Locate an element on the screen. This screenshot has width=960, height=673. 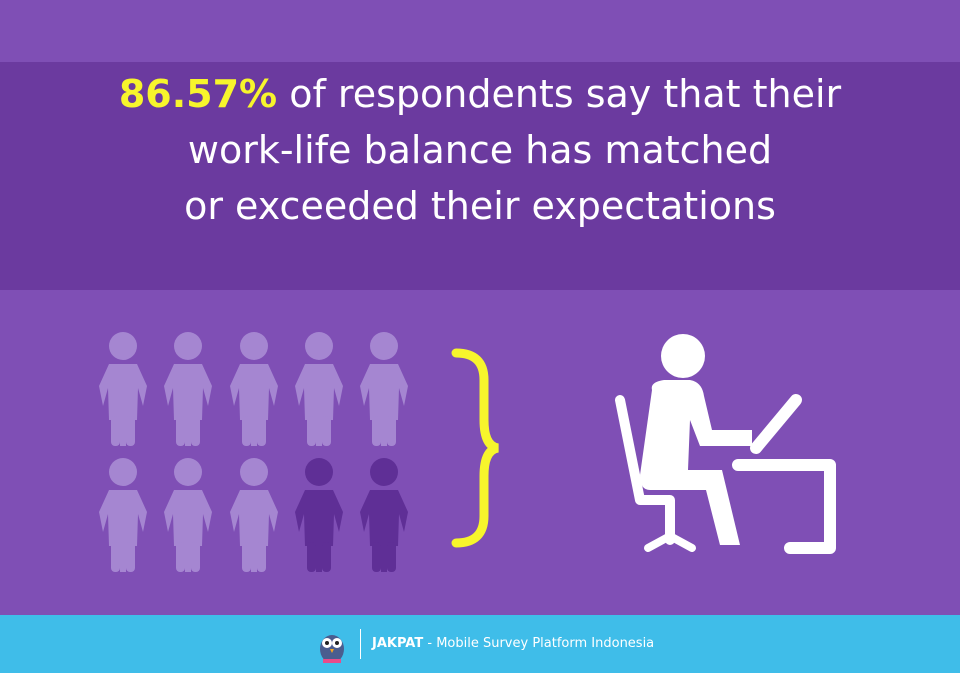
people-group is located at coordinates (253, 452).